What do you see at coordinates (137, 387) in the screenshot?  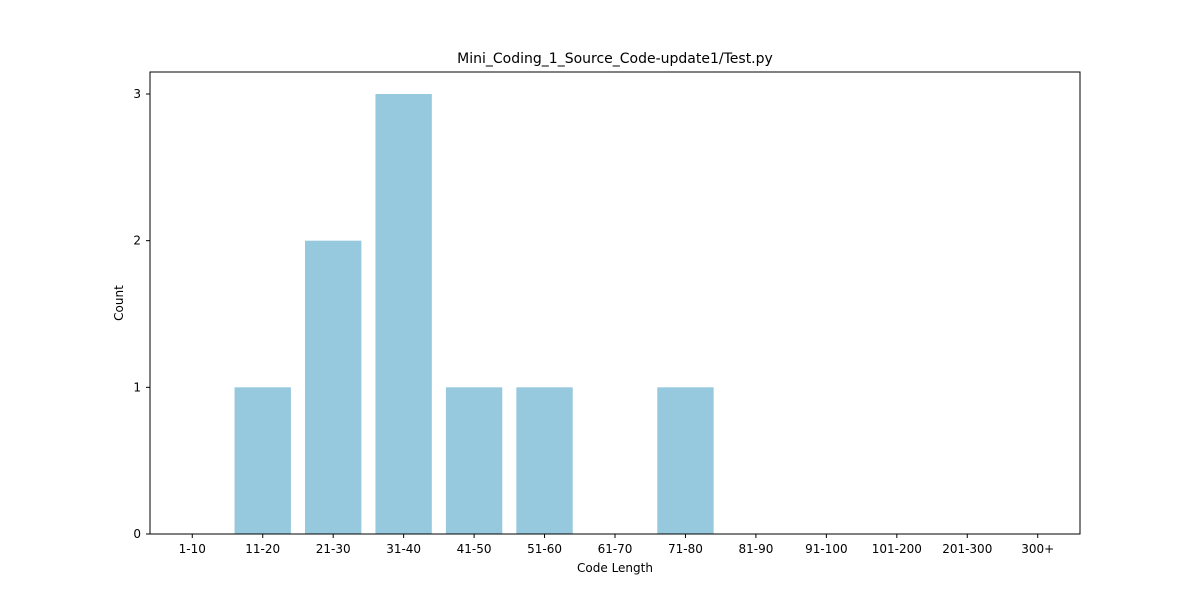 I see `y-tick-label: 1` at bounding box center [137, 387].